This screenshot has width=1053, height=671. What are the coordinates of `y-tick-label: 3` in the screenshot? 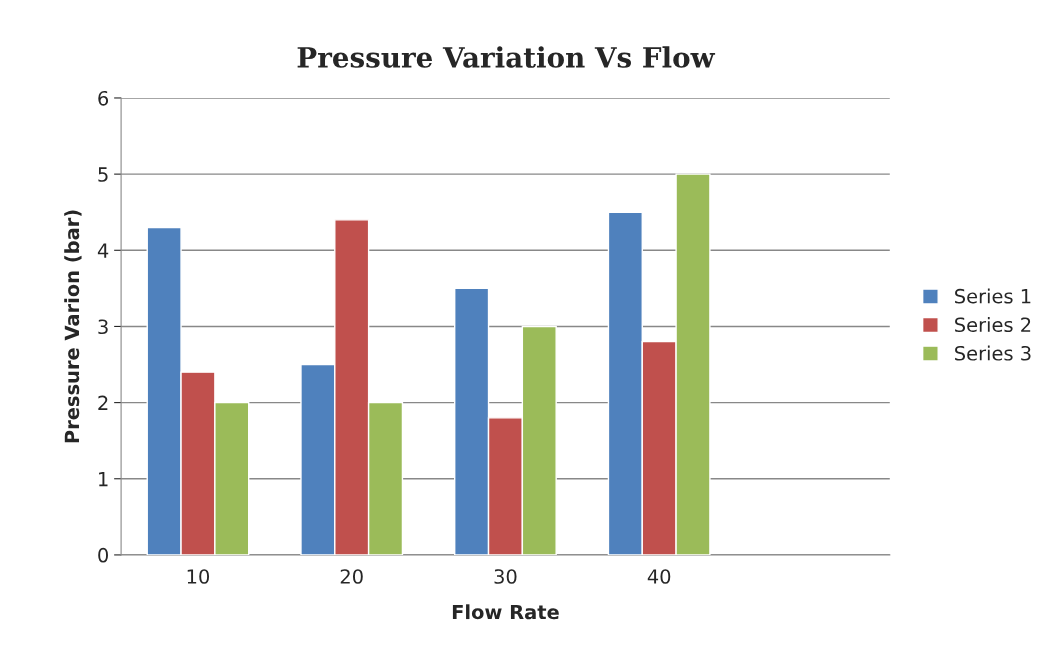 It's located at (103, 327).